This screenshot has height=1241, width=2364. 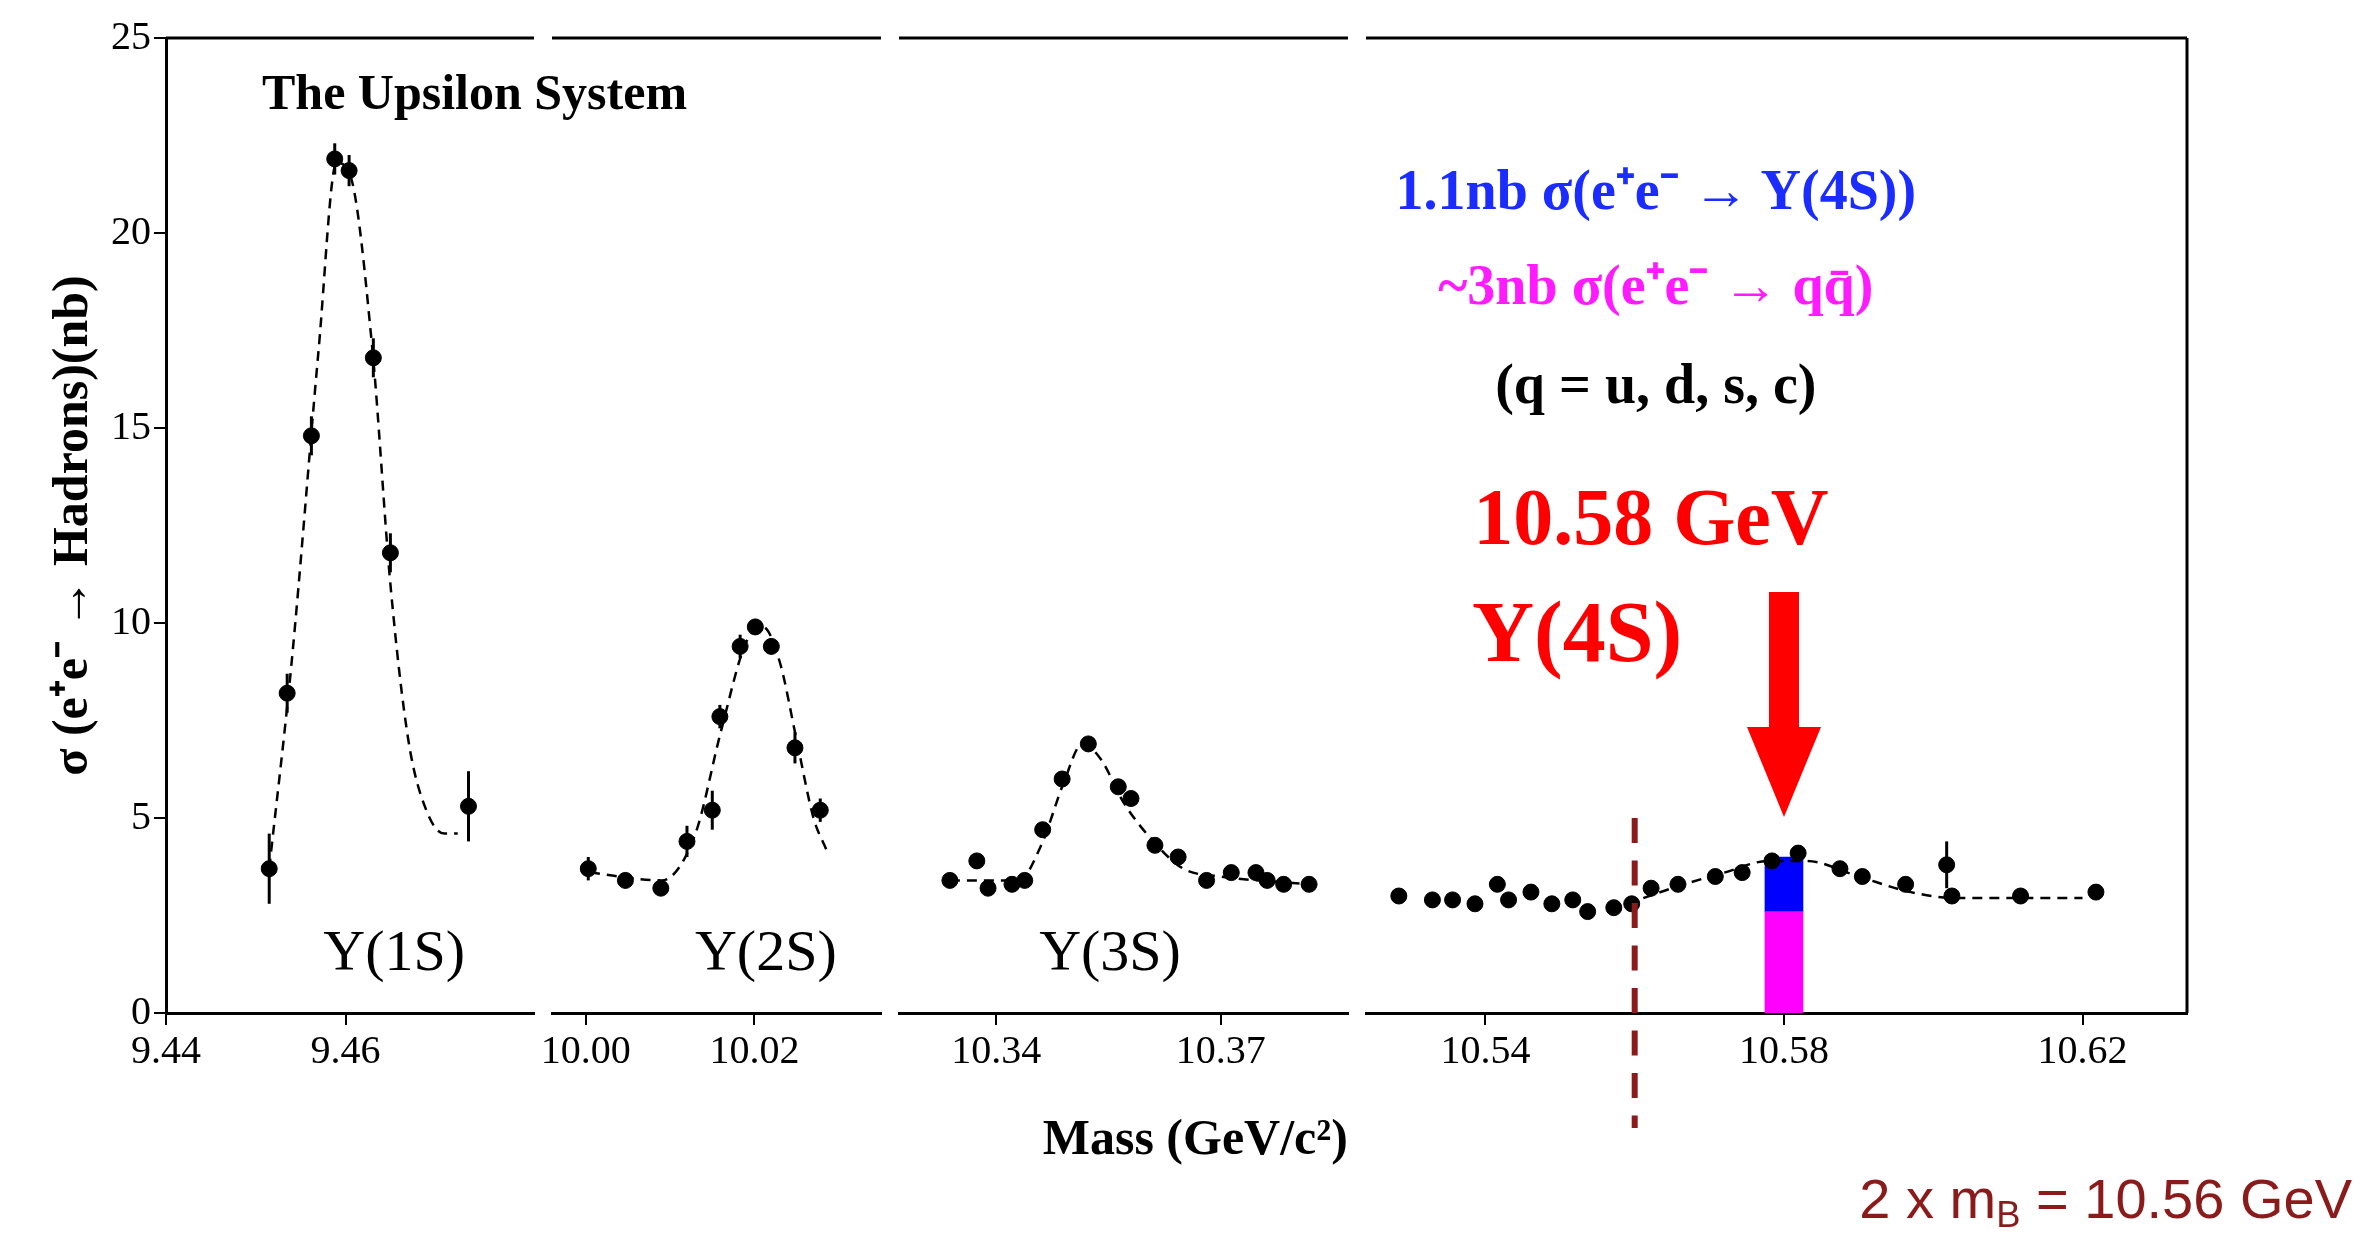 What do you see at coordinates (1656, 286) in the screenshot?
I see `annotation: ~3nb σ(e⁺e⁻ → qq̄)` at bounding box center [1656, 286].